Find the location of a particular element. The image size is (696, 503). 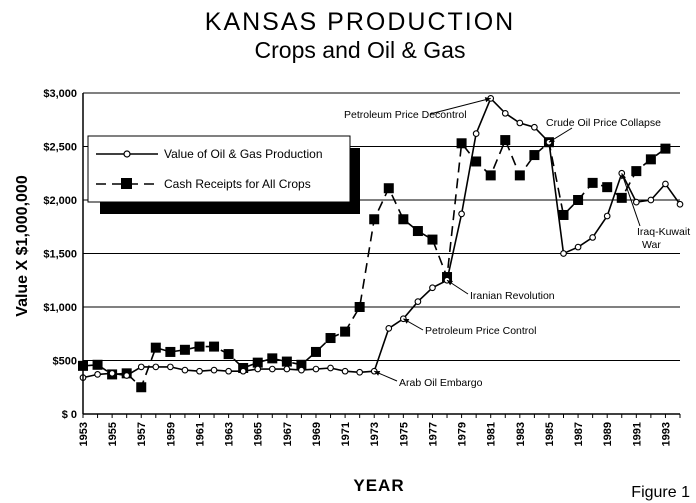

x-tick-label: 1955 is located at coordinates (113, 434).